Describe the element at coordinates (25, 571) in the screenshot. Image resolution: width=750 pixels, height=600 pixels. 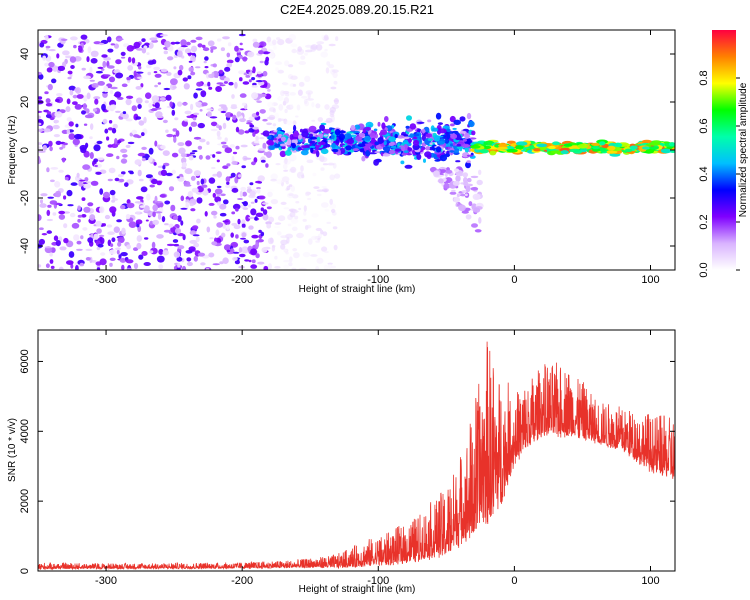
I see `y-tick-label: 0` at that location.